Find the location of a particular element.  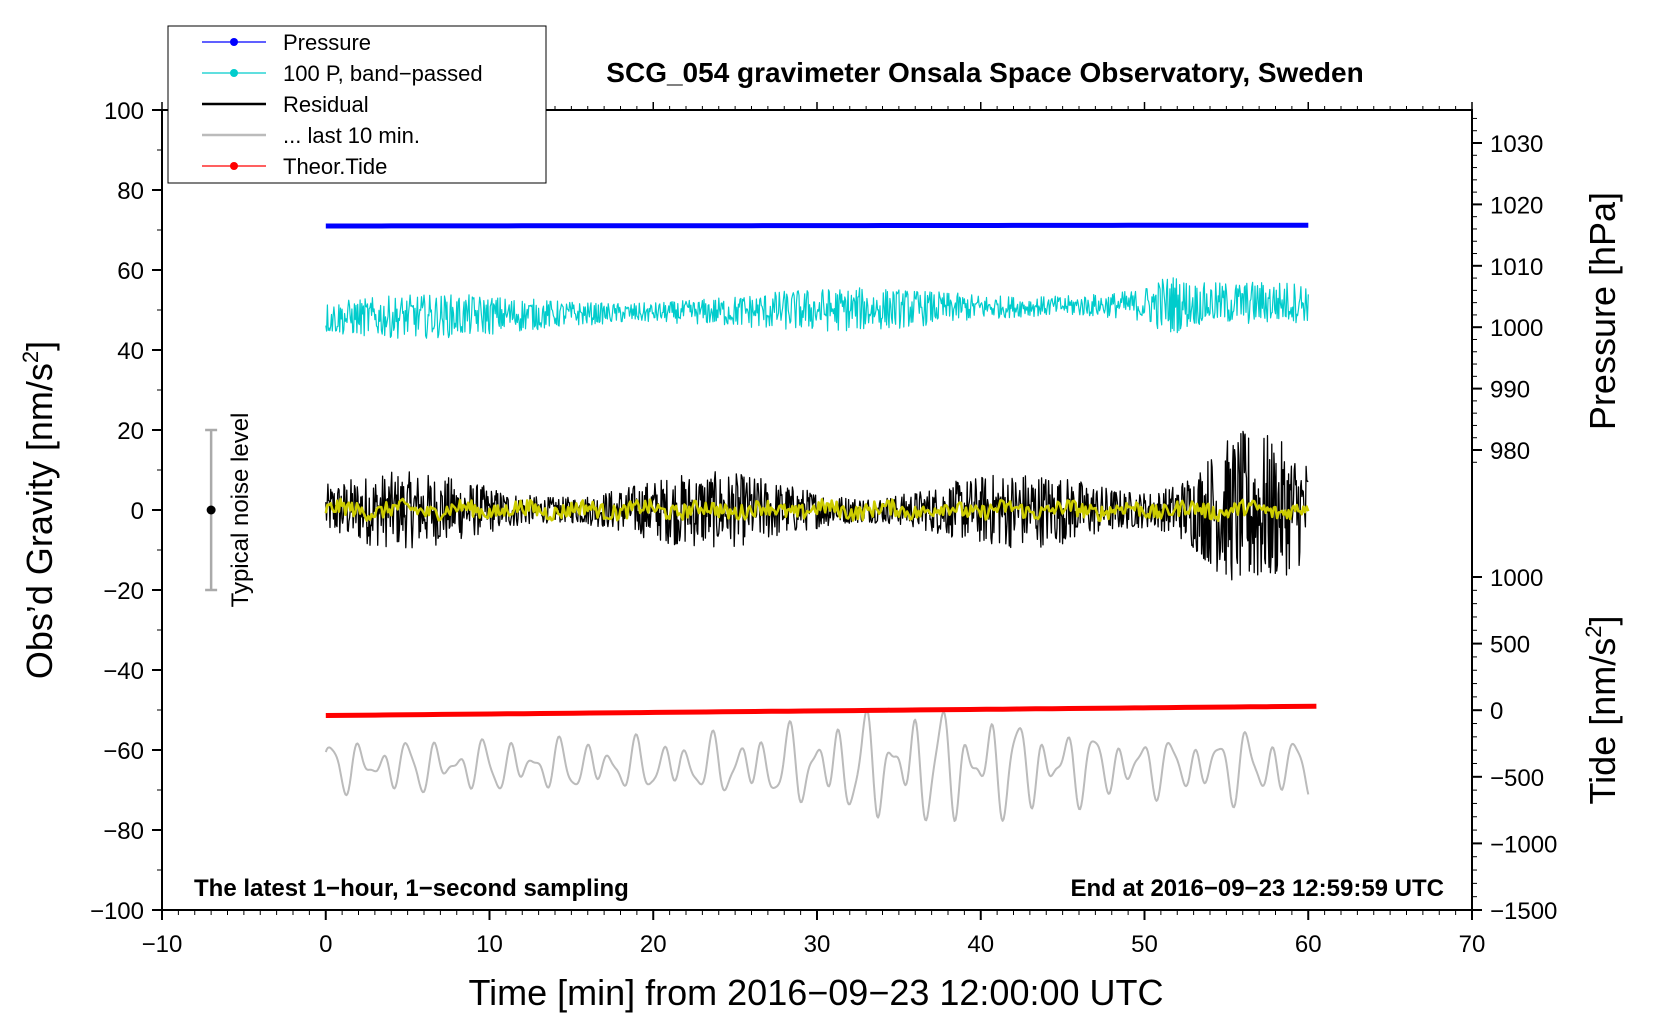

x-tick-label: 40 is located at coordinates (980, 944).